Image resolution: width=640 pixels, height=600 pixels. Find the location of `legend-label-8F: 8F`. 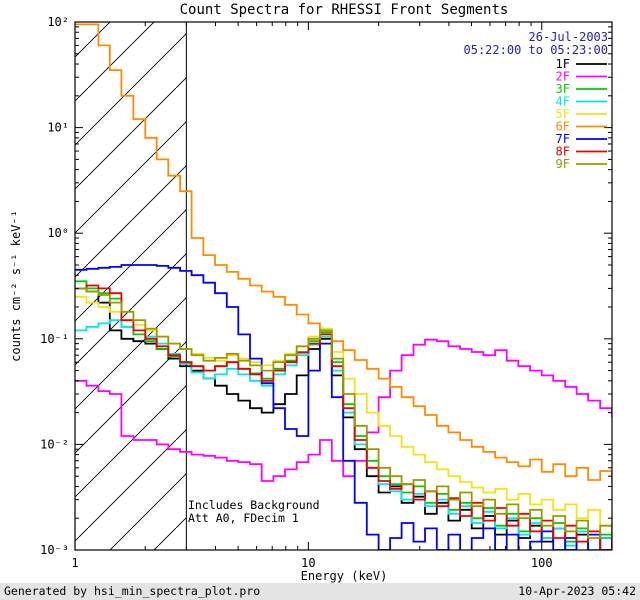

legend-label-8F: 8F is located at coordinates (563, 152).